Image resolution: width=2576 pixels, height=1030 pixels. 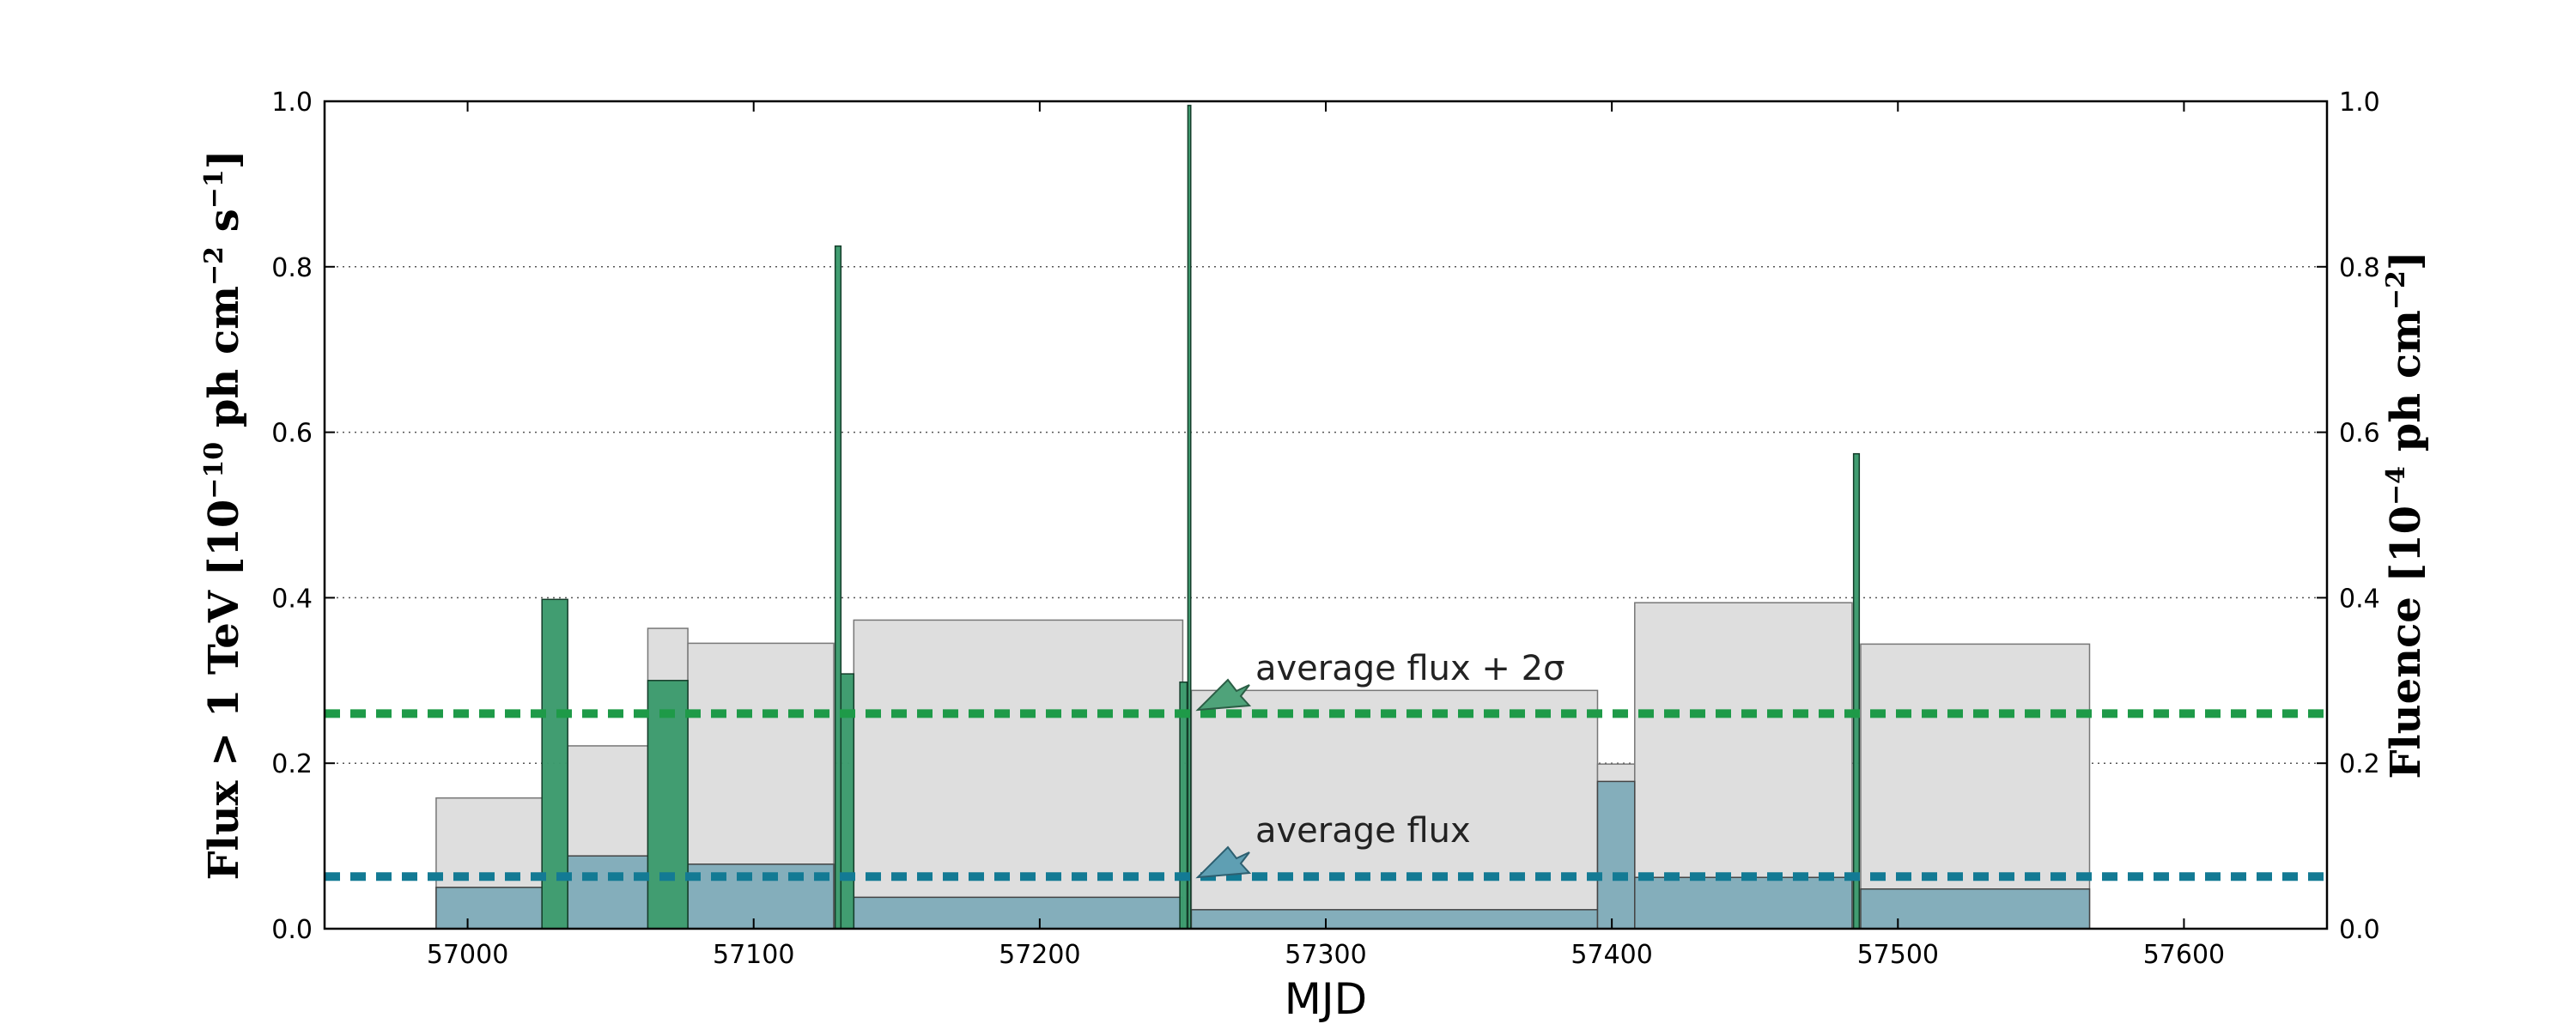 I want to click on y-tick-label-right-3: 0.6, so click(x=2360, y=434).